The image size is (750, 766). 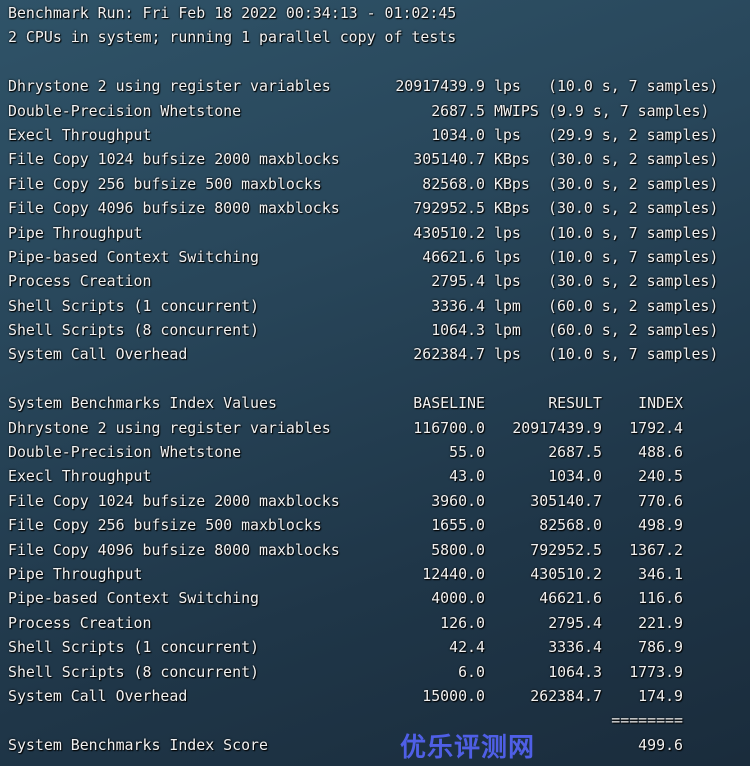 I want to click on index-test-name: Execl Throughput, so click(x=80, y=476).